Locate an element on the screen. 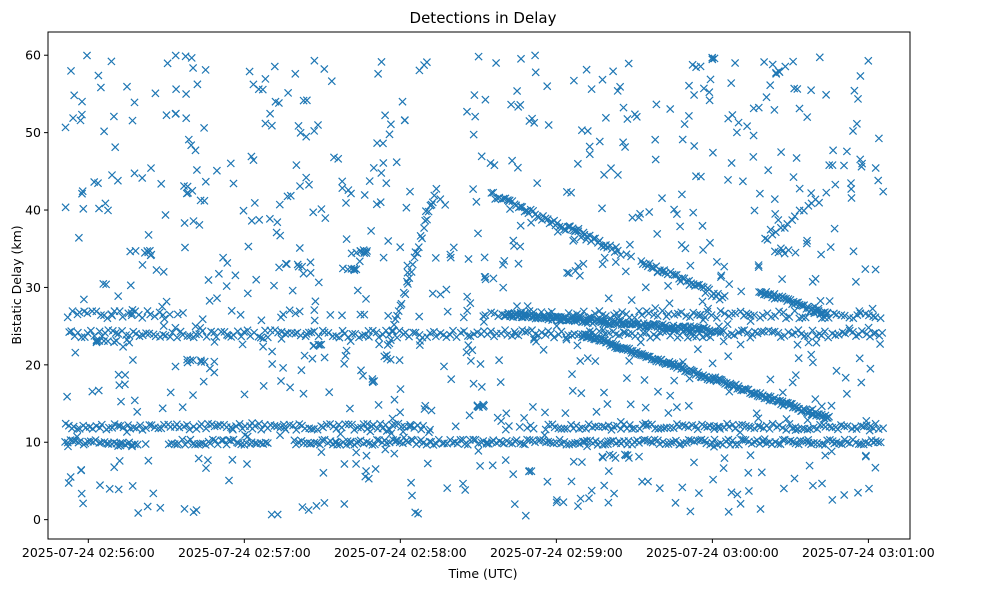 The height and width of the screenshot is (590, 989). x-tick-label: 2025-07-24 02:59:00 is located at coordinates (556, 552).